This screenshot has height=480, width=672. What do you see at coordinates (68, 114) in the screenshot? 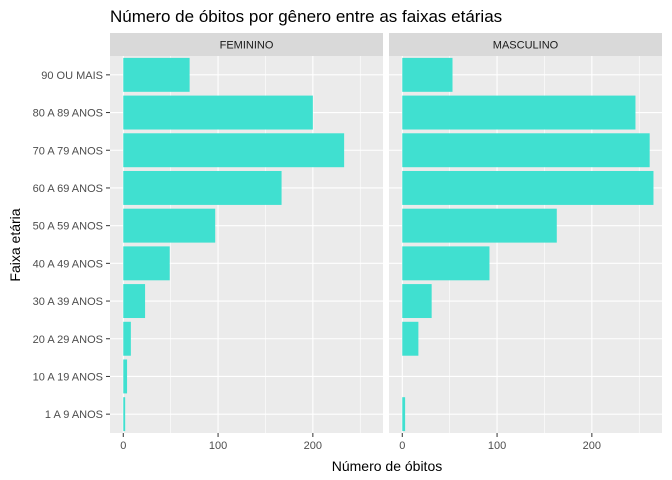
I see `y-tick-label: 80 A 89 ANOS` at bounding box center [68, 114].